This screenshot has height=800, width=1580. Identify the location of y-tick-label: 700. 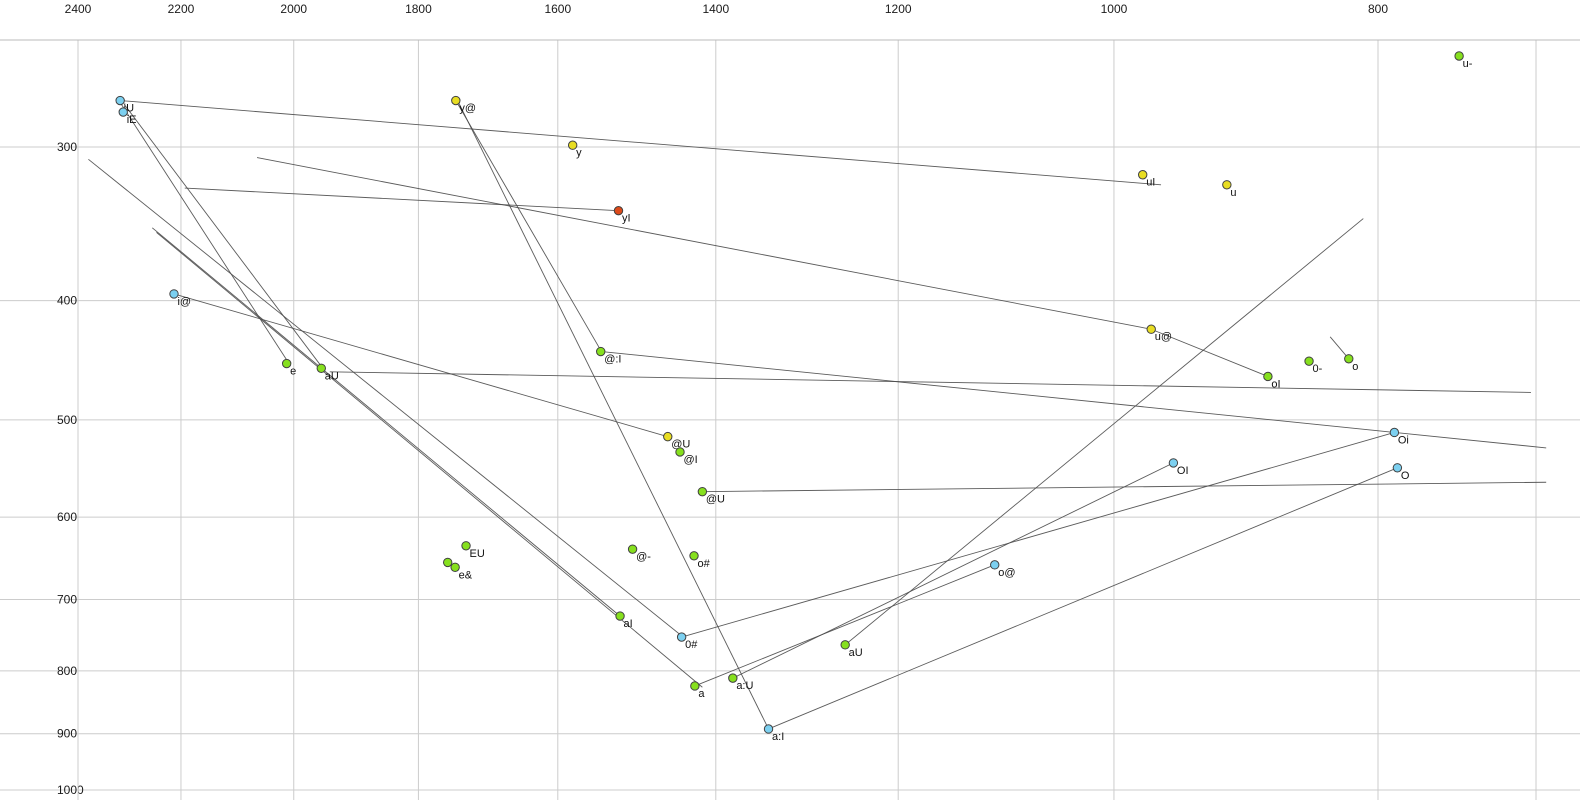
(67, 600).